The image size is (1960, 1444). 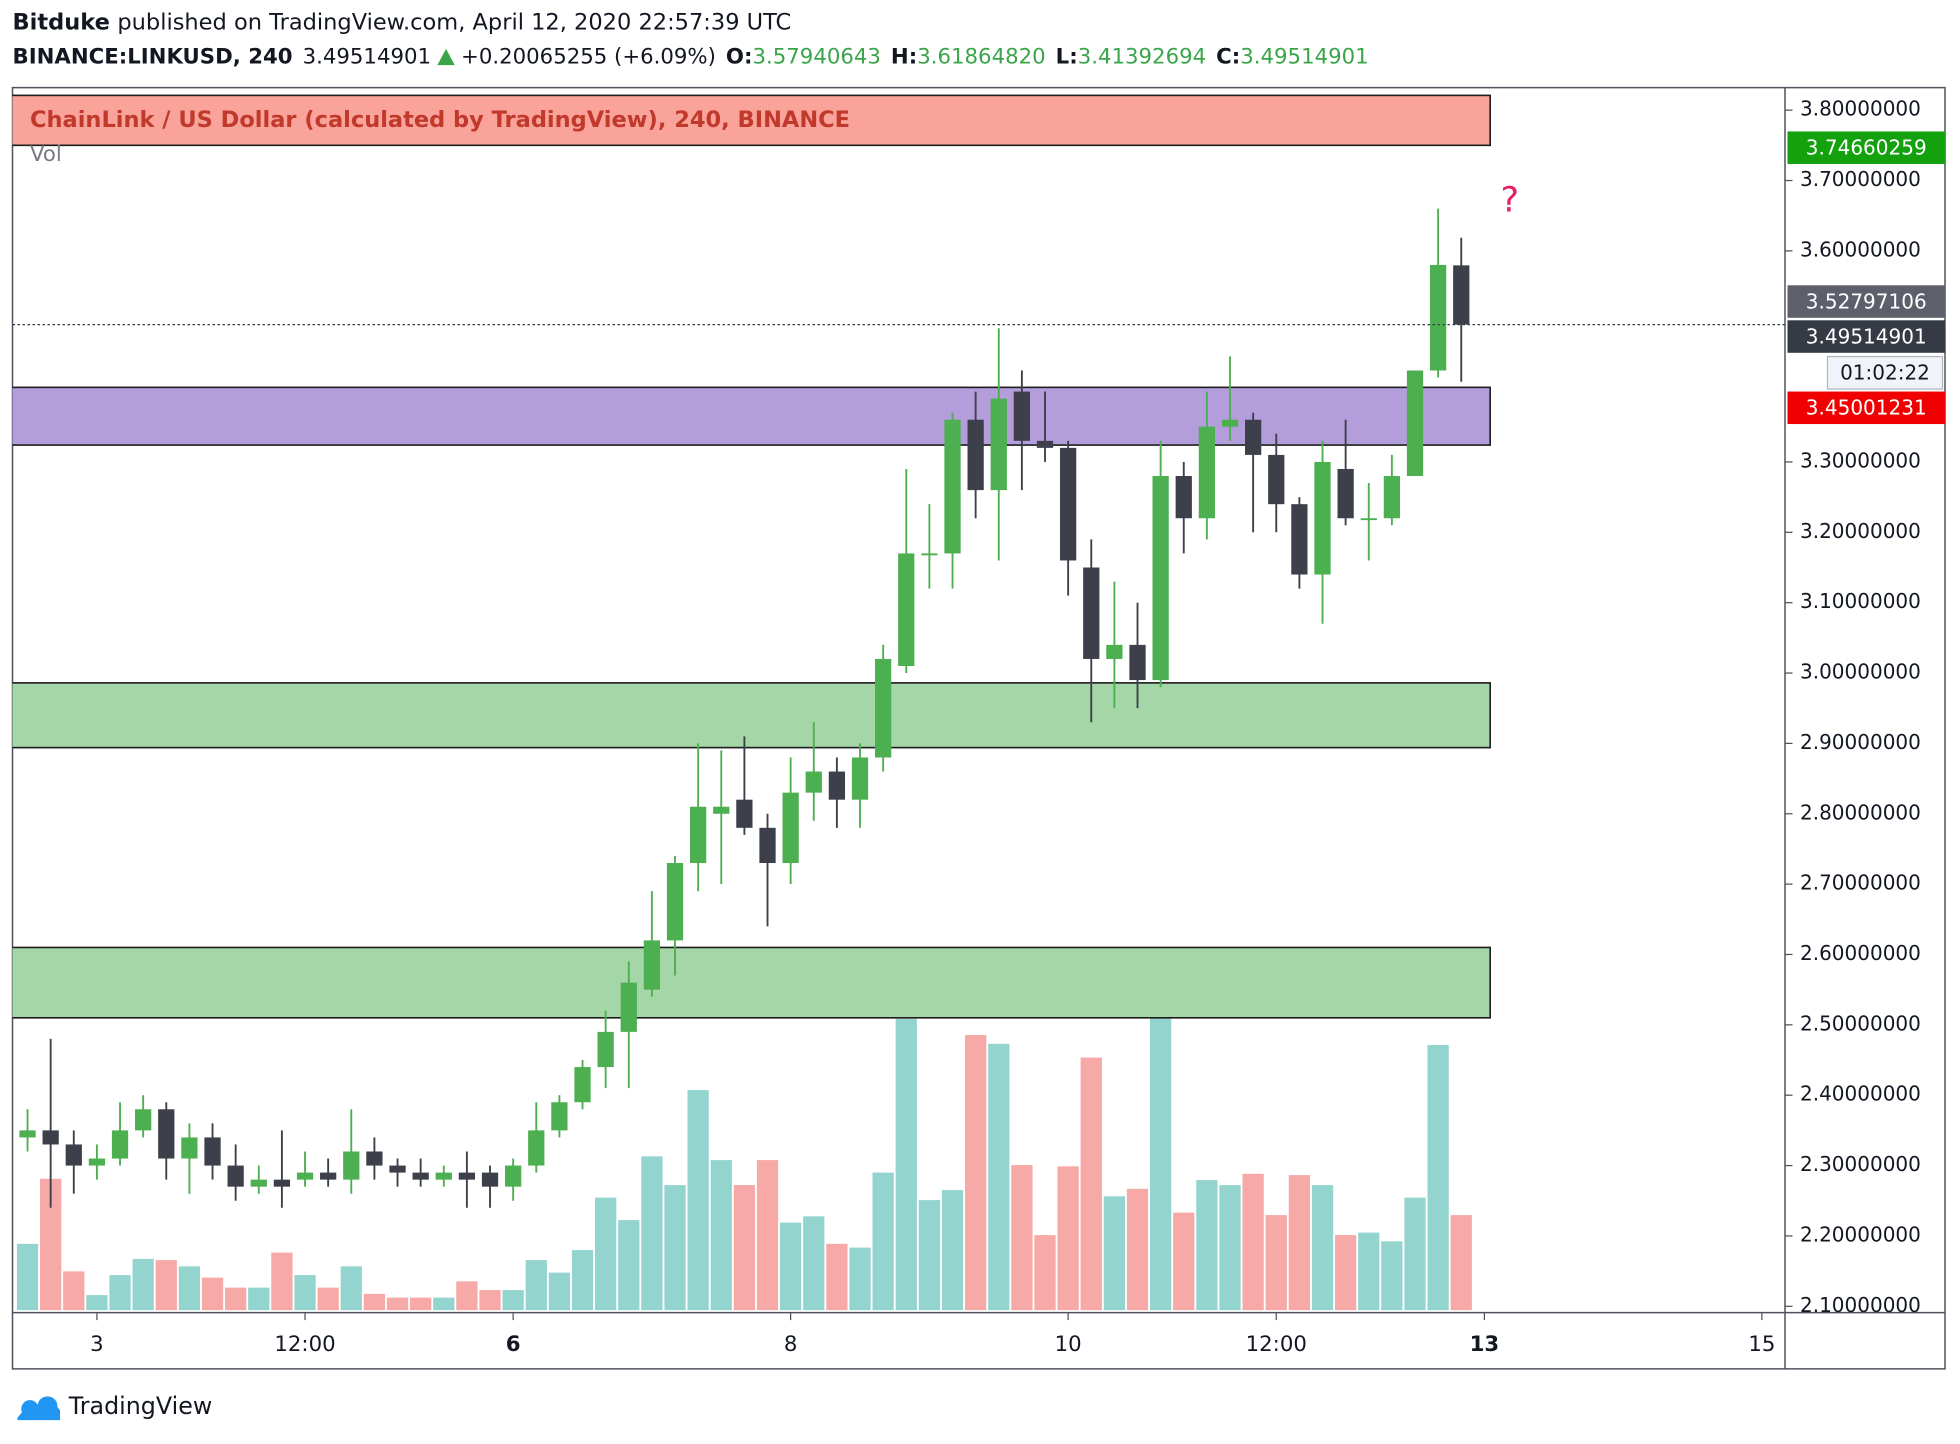 I want to click on y-tick-label: 2.90000000, so click(x=1860, y=742).